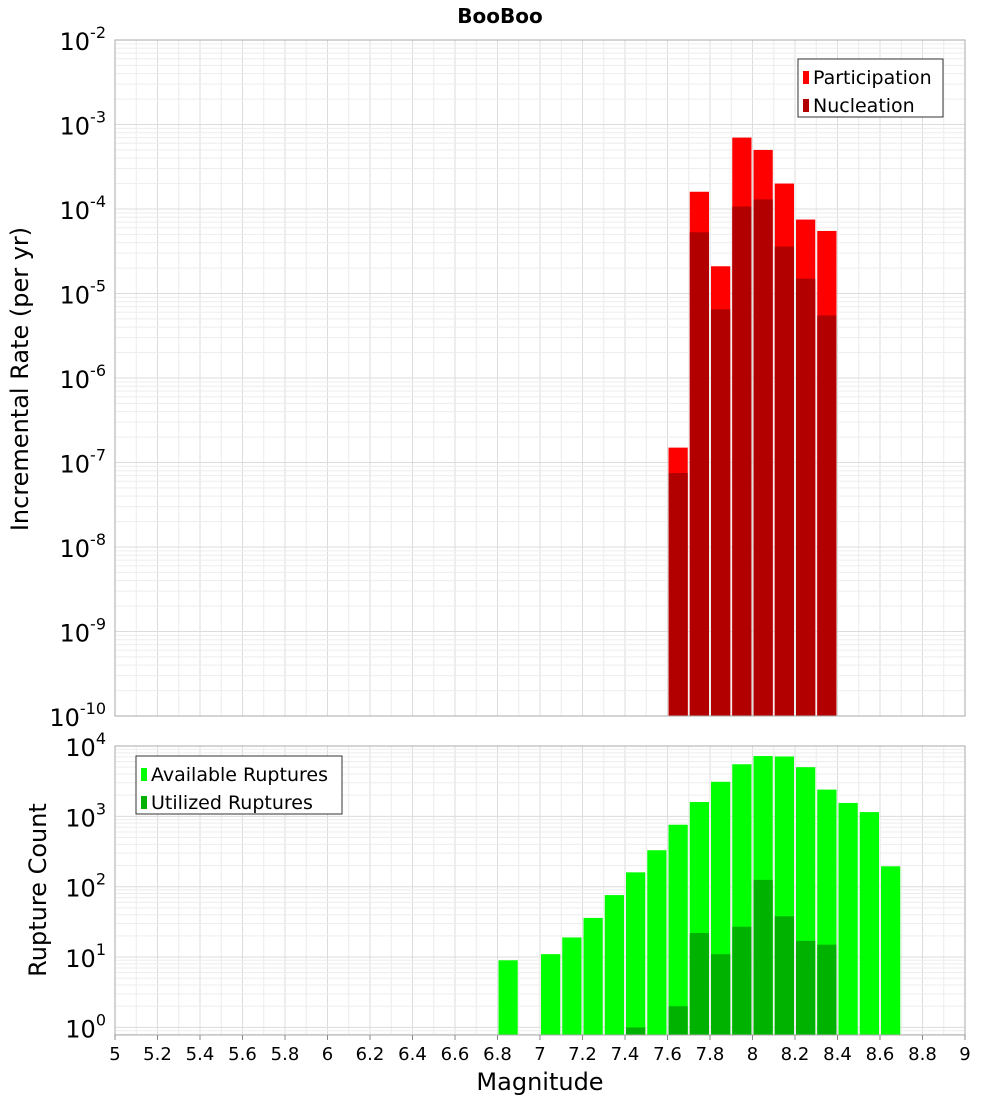 The height and width of the screenshot is (1104, 1000). I want to click on top-legend-box, so click(870, 88).